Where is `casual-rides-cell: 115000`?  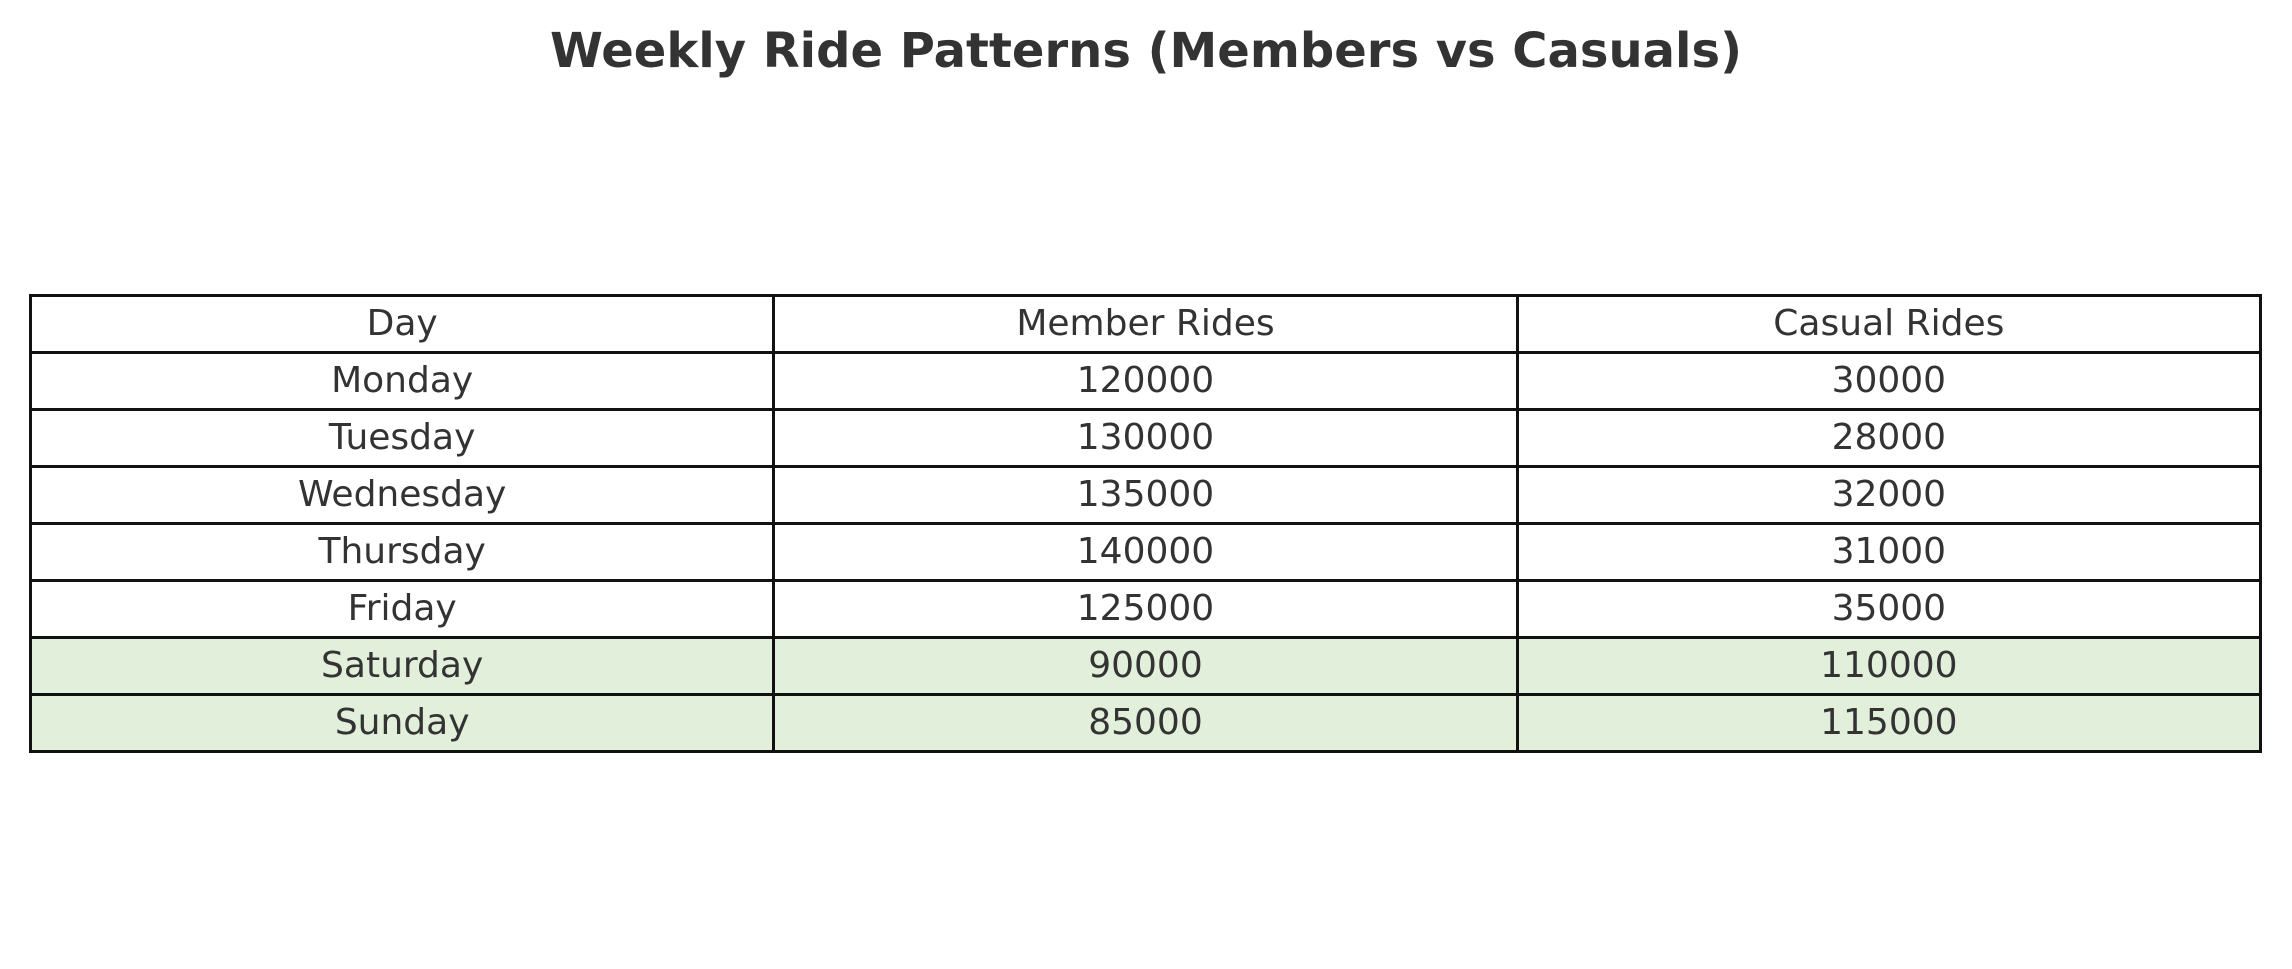 casual-rides-cell: 115000 is located at coordinates (1889, 723).